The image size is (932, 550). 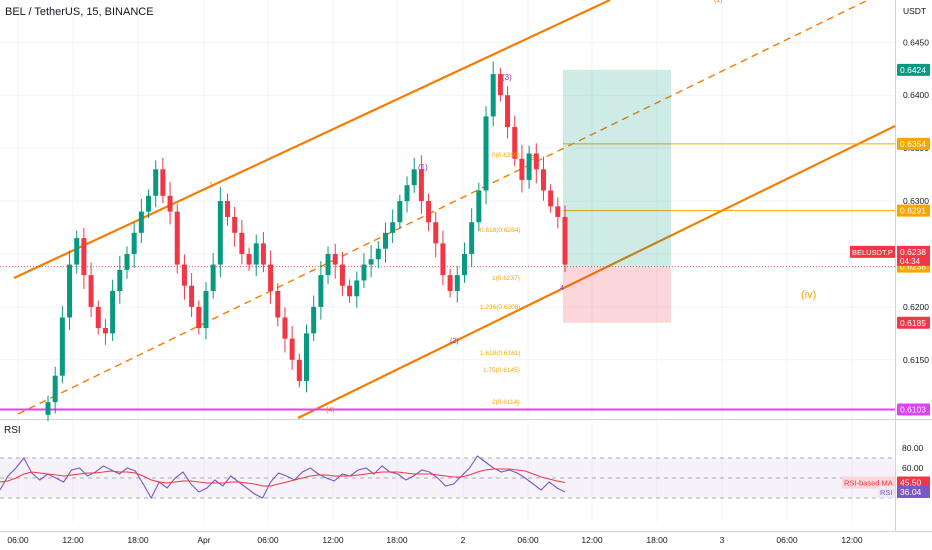 I want to click on price-tick-label: 0.6150, so click(x=916, y=360).